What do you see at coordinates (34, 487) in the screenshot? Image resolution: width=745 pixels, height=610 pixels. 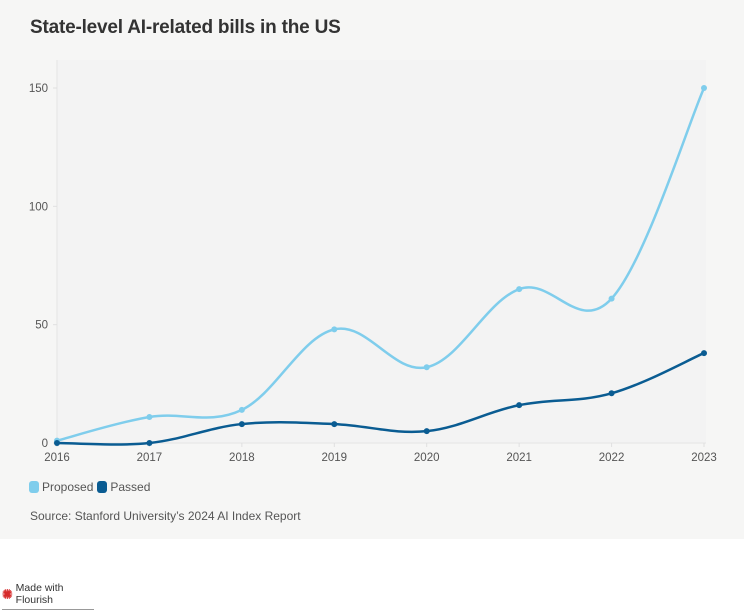 I see `legend-swatch-proposed` at bounding box center [34, 487].